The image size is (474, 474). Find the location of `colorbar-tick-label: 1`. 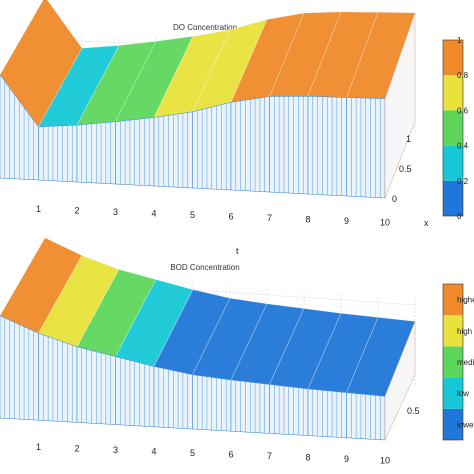

colorbar-tick-label: 1 is located at coordinates (459, 40).